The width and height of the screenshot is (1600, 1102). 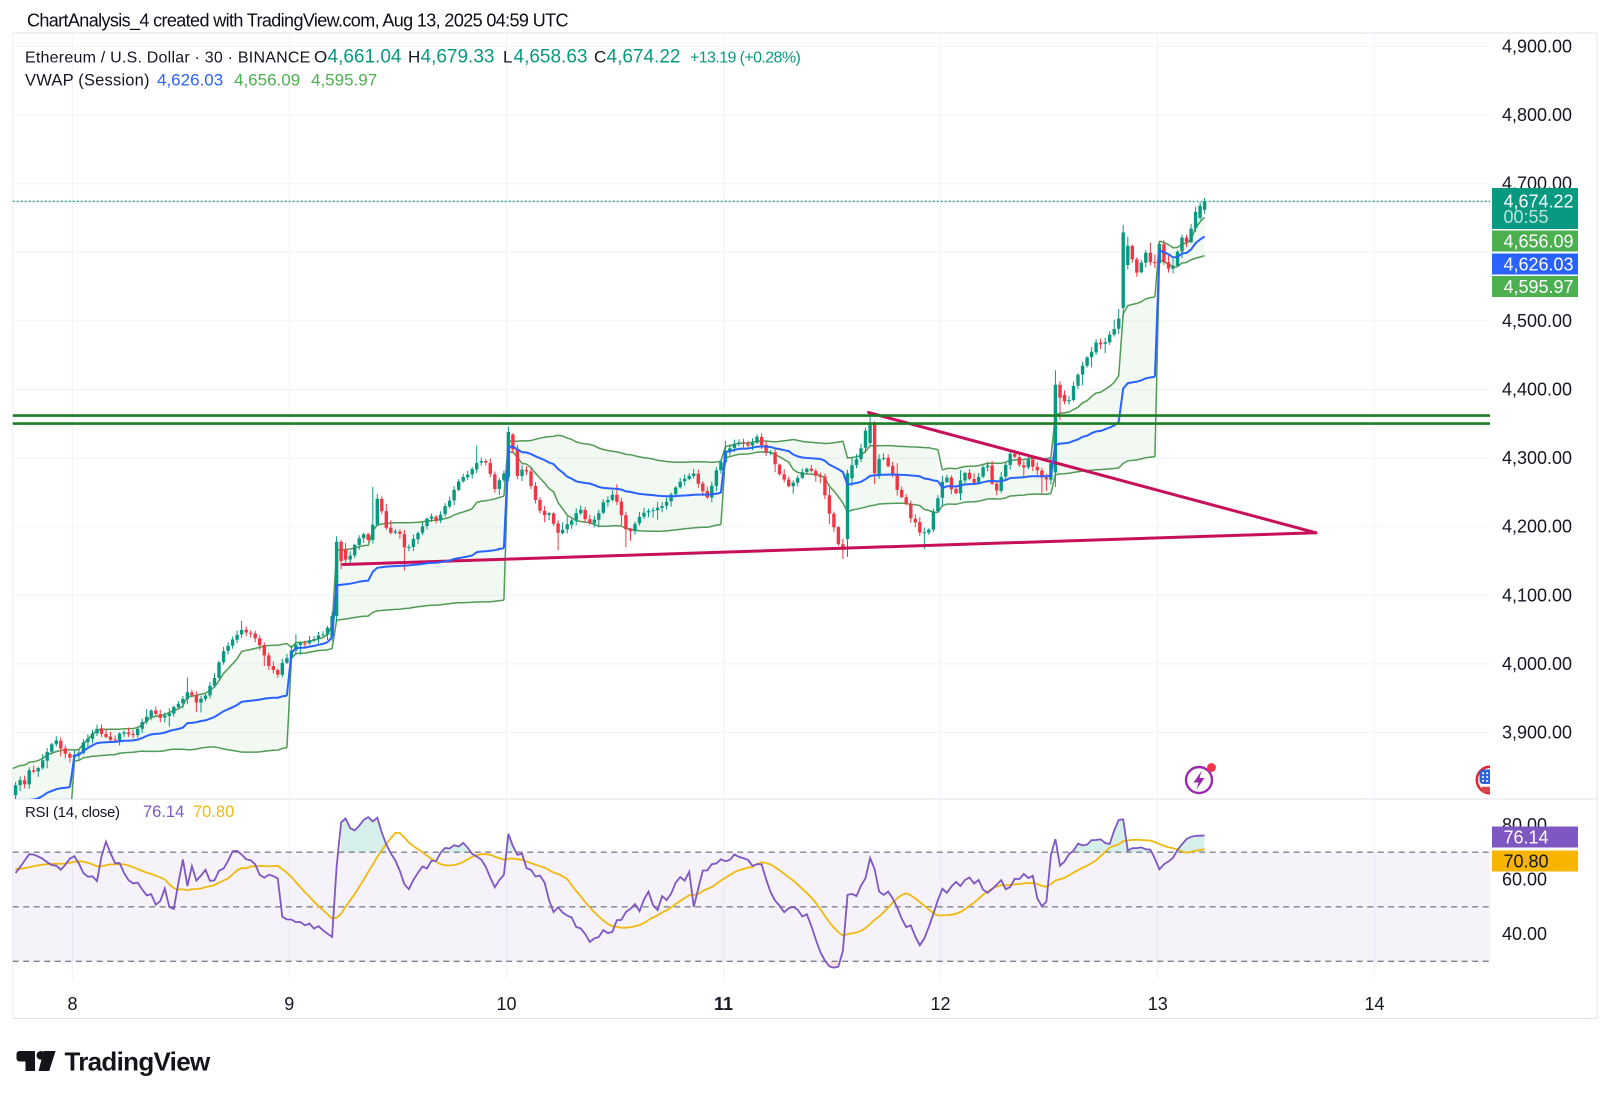 What do you see at coordinates (940, 1004) in the screenshot?
I see `svg-text: 12` at bounding box center [940, 1004].